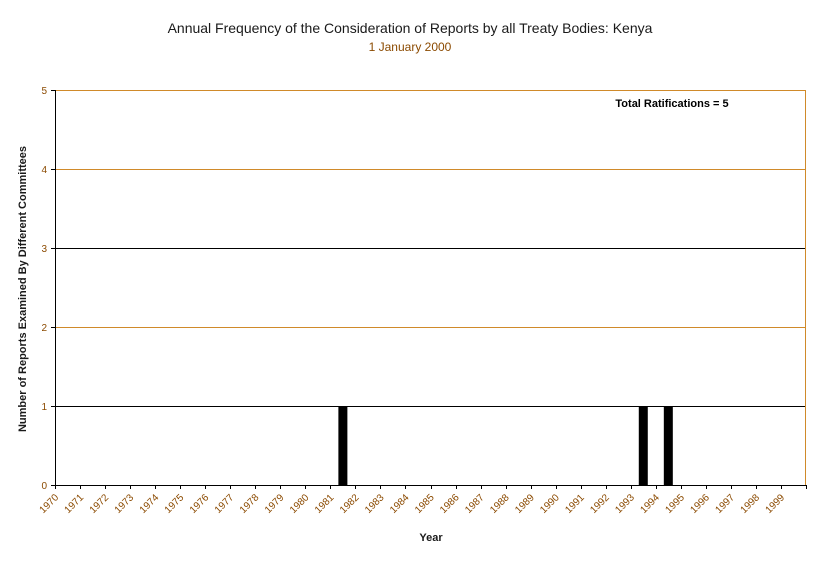 This screenshot has height=562, width=820. What do you see at coordinates (44, 407) in the screenshot?
I see `y-tick-label-1: 1` at bounding box center [44, 407].